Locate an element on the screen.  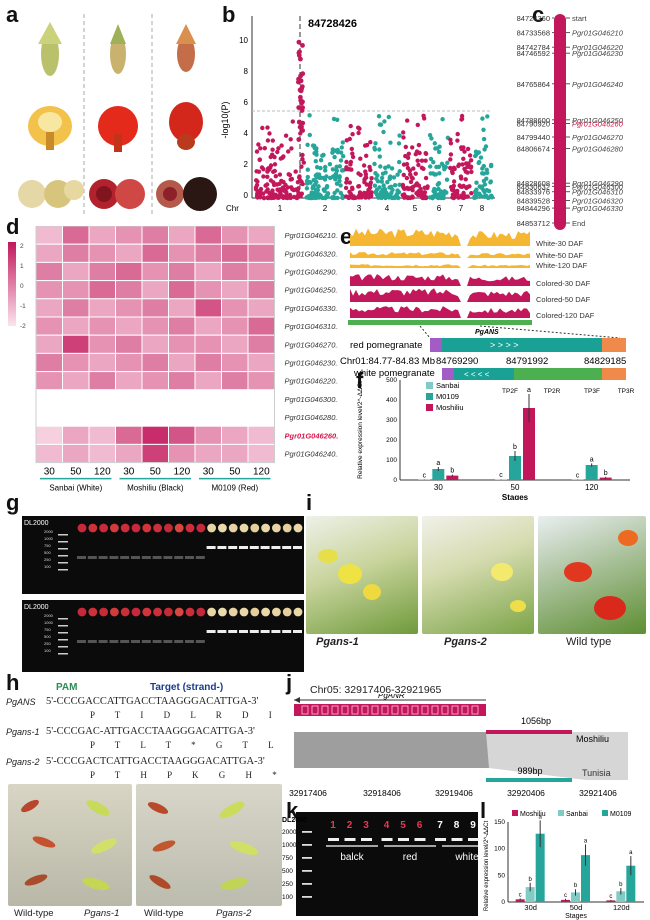
legend-tick: 2 is located at coordinates (22, 246).